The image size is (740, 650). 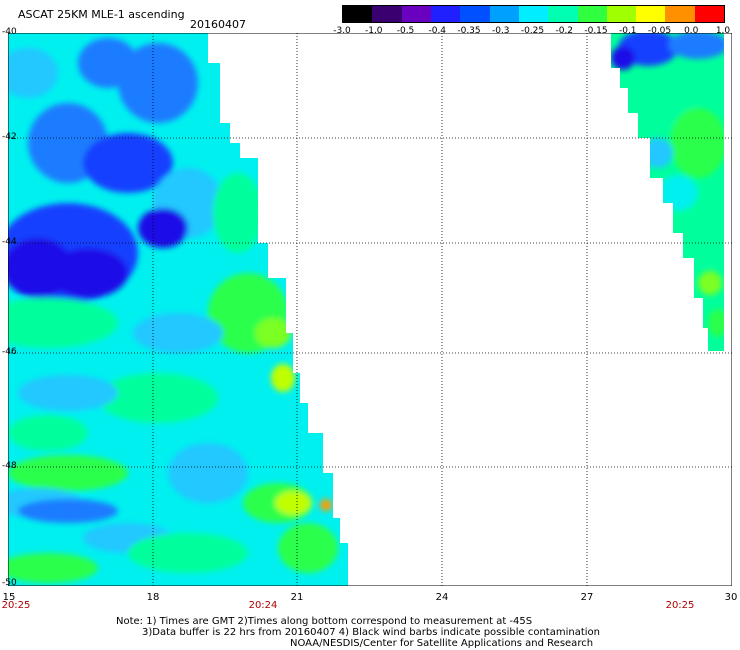 I want to click on lon-label: 24, so click(x=442, y=597).